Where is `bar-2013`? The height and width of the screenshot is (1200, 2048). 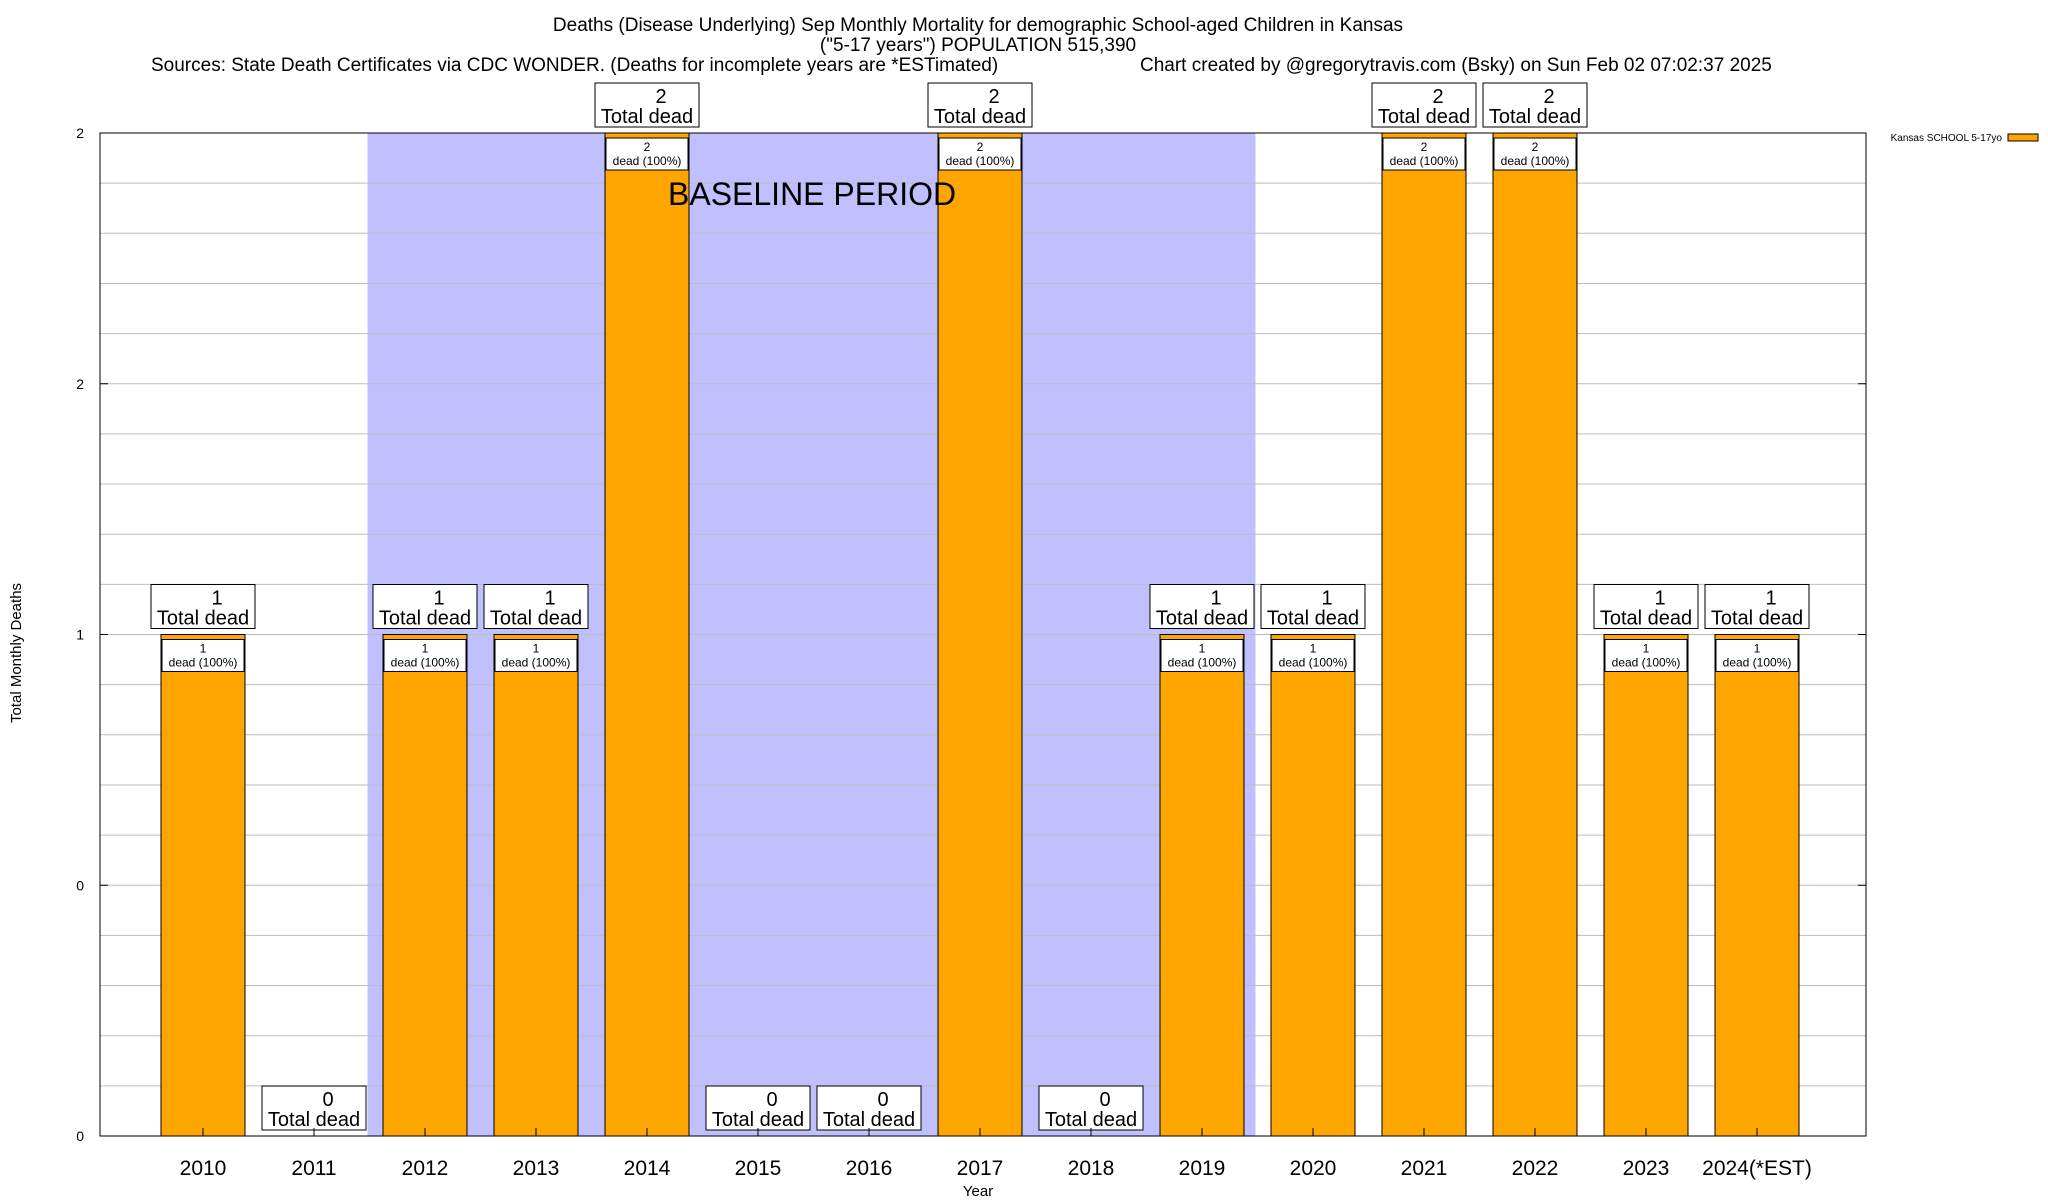 bar-2013 is located at coordinates (536, 885).